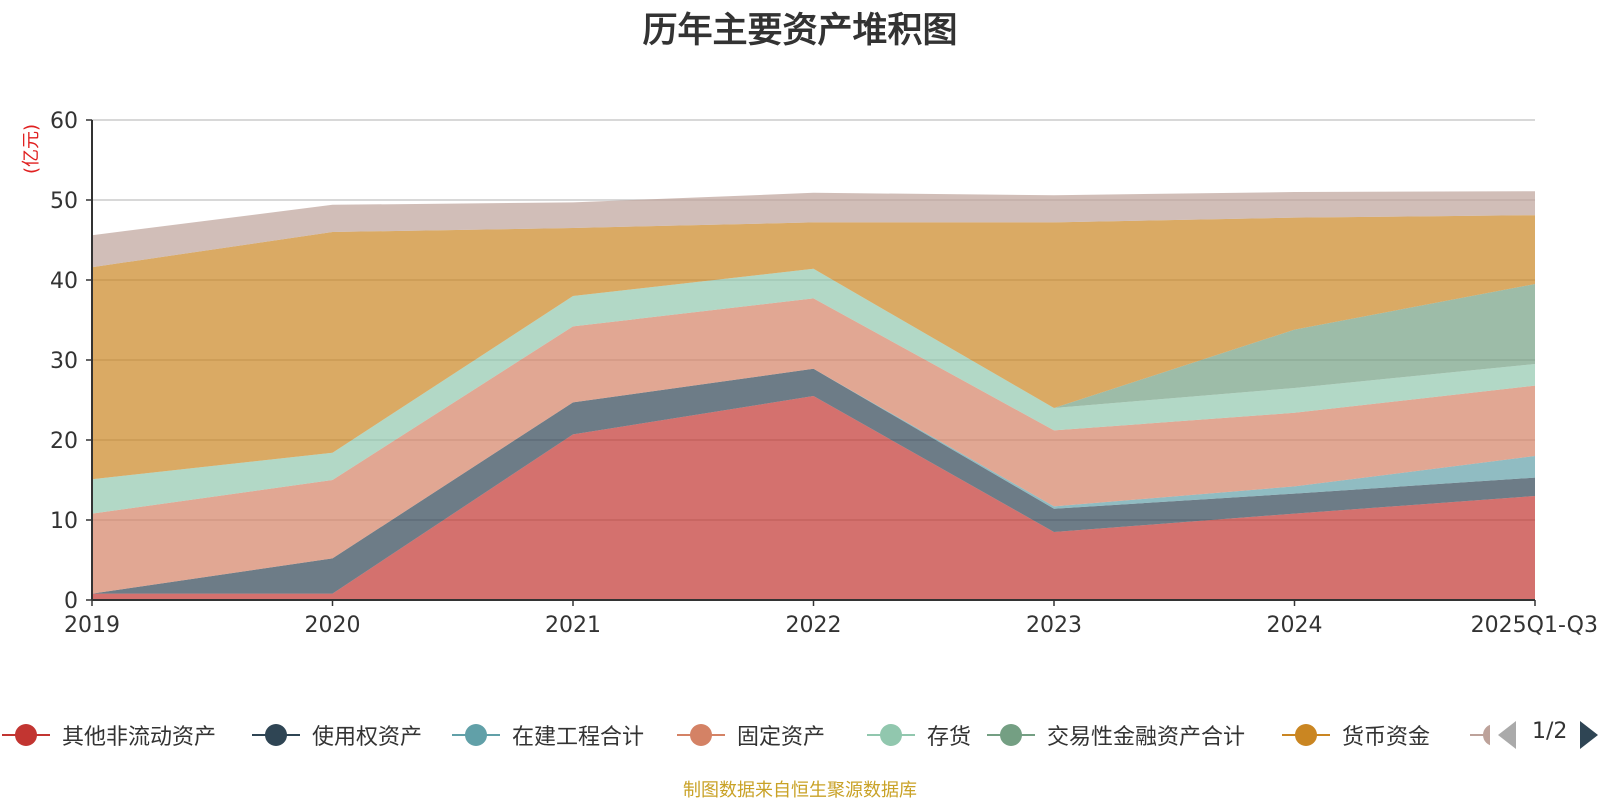  What do you see at coordinates (71, 601) in the screenshot?
I see `y-tick-label-0: 0` at bounding box center [71, 601].